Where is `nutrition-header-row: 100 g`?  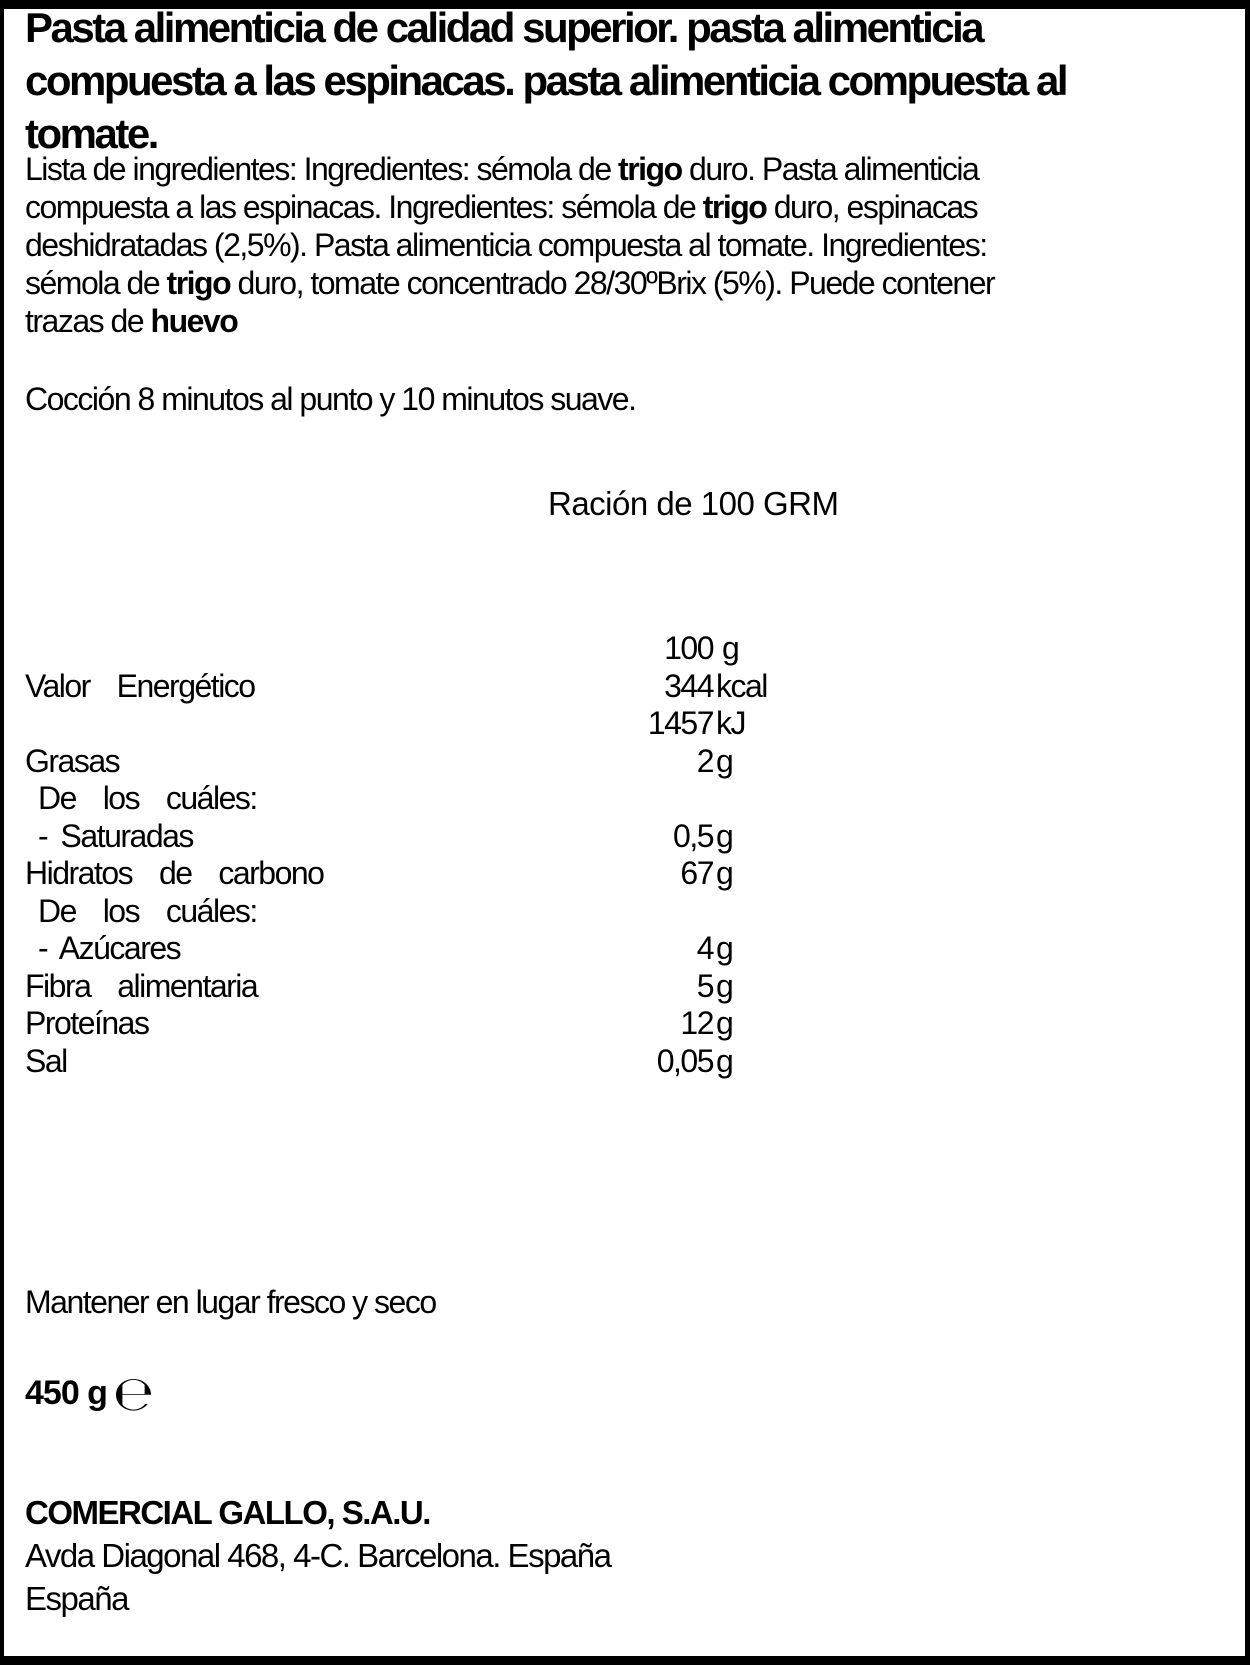 nutrition-header-row: 100 g is located at coordinates (425, 649).